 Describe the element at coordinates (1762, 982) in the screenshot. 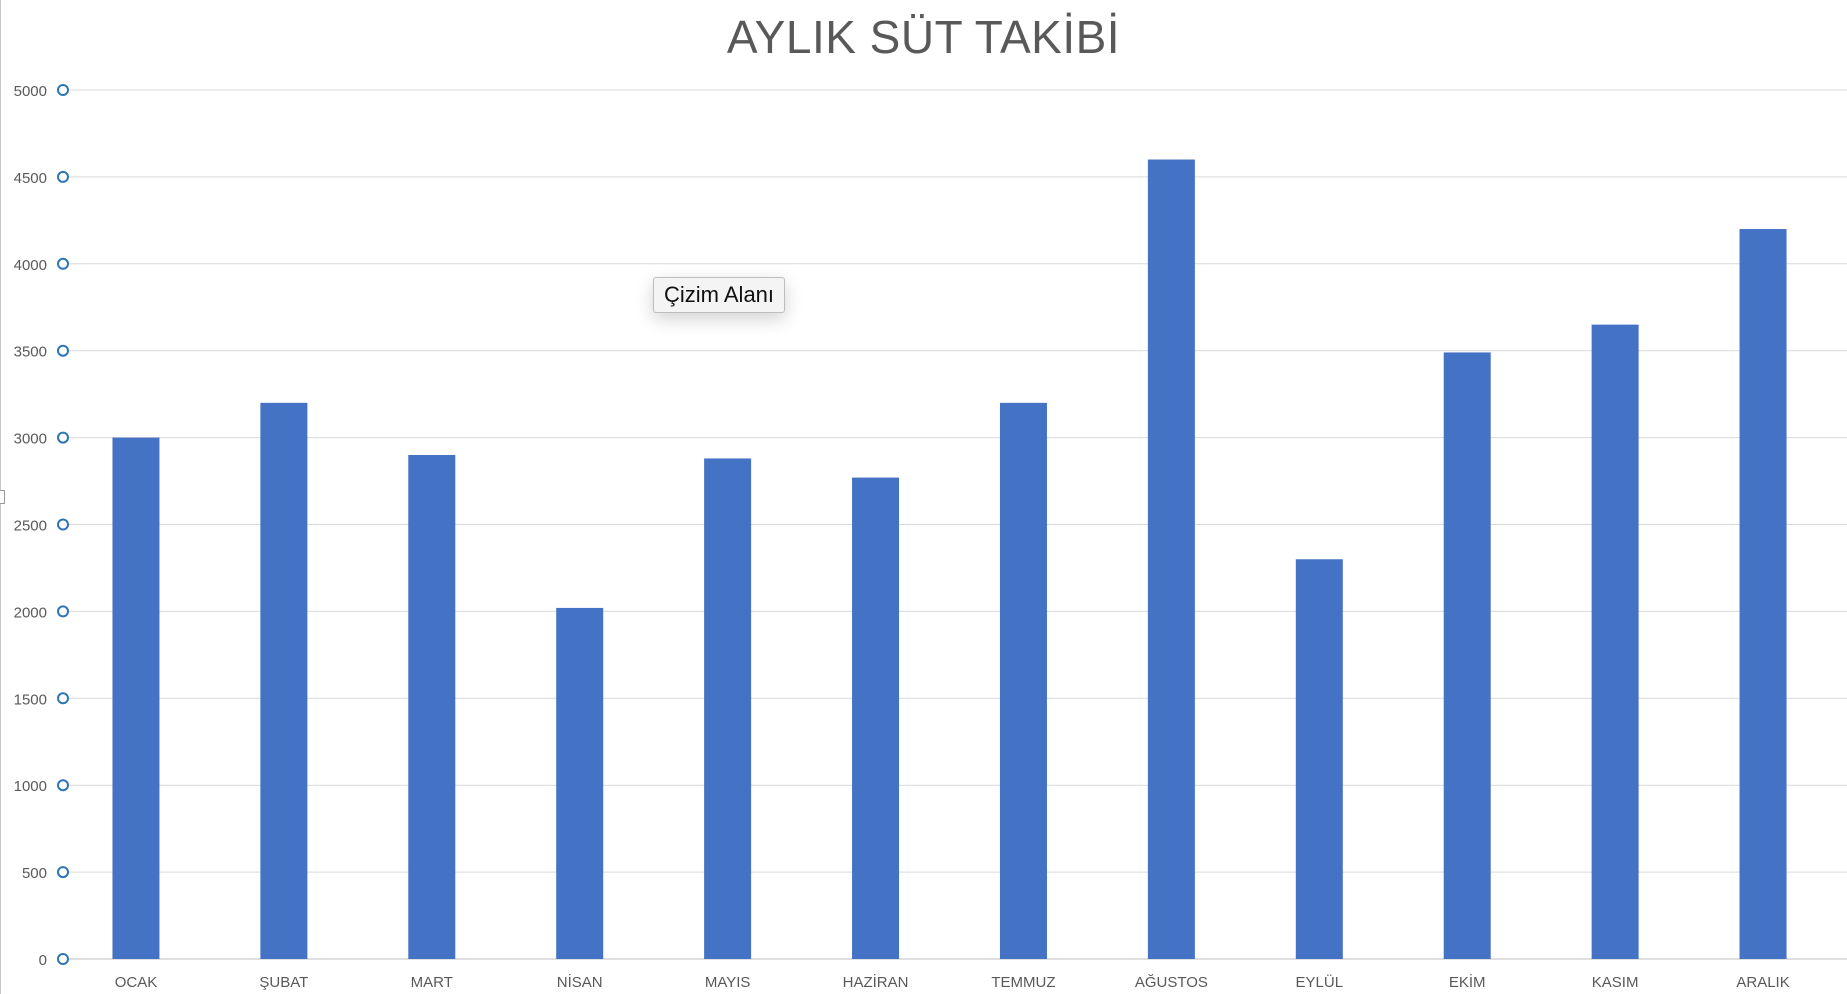

I see `x-category-label: ARALIK` at that location.